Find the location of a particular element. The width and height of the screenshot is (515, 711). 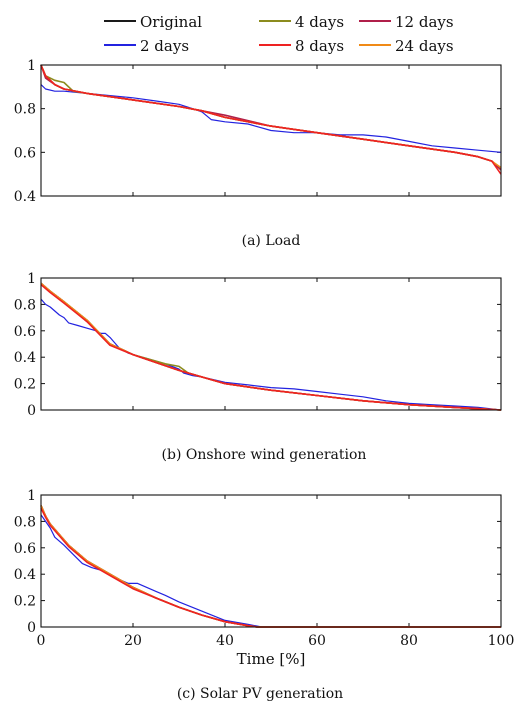

series-line-2-days-load is located at coordinates (271, 118).